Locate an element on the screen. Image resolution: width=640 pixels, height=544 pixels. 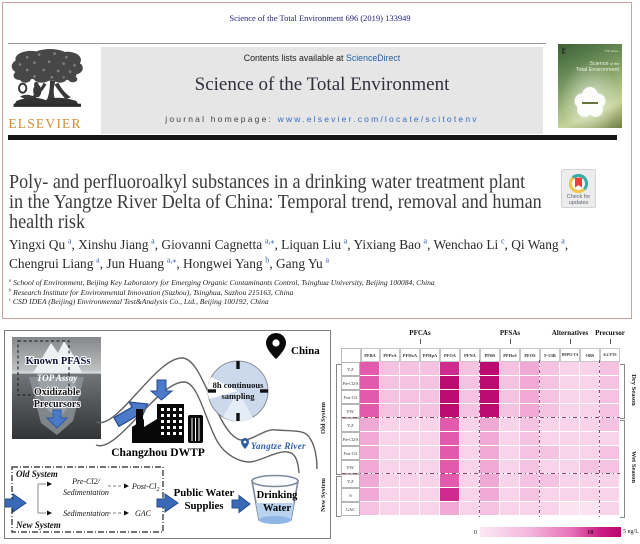
svg-text: Post-Cl2 is located at coordinates (145, 487).